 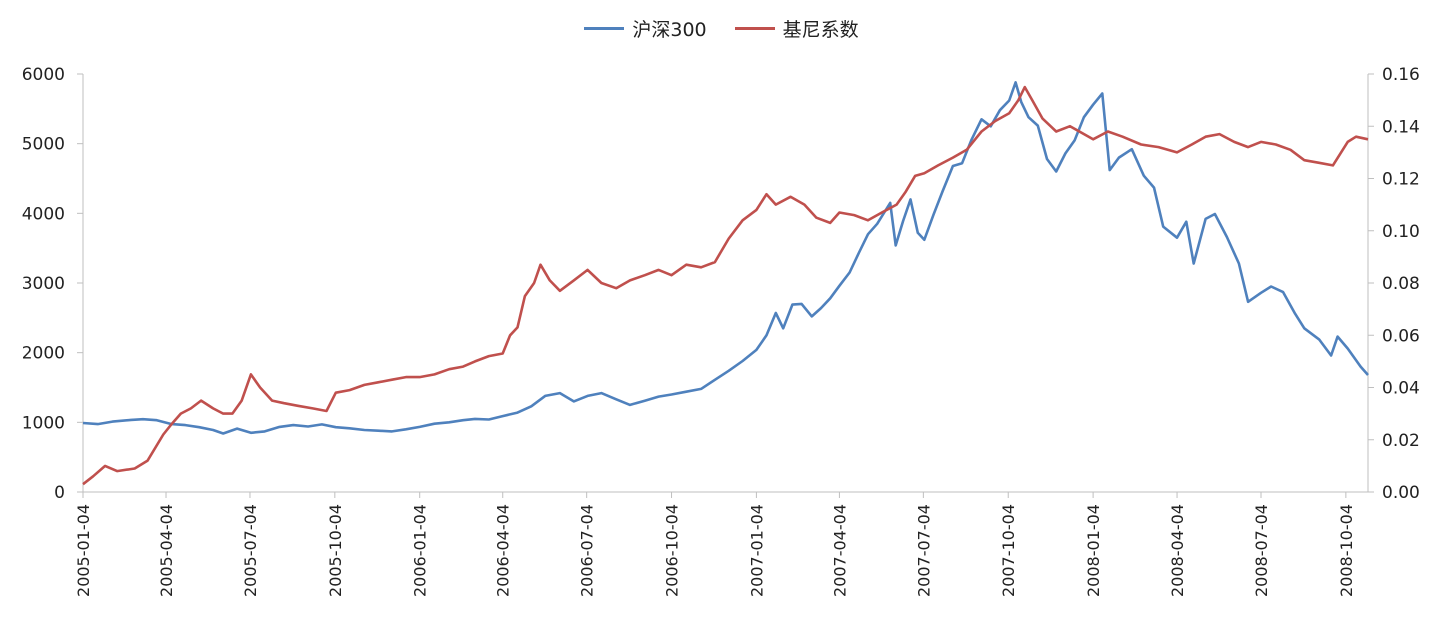 I want to click on legend-item-hs300: 沪深300, so click(x=645, y=28).